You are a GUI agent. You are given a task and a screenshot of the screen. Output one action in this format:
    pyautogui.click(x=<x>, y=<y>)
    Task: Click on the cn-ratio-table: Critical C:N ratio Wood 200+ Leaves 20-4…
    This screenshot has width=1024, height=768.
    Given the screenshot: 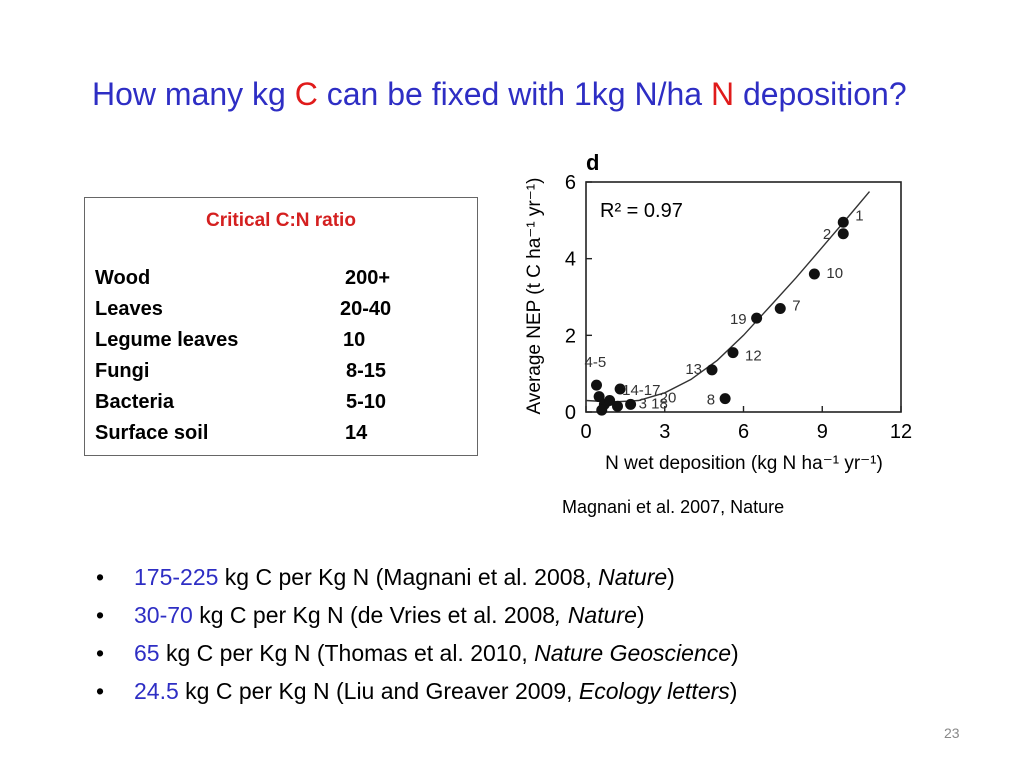 What is the action you would take?
    pyautogui.click(x=281, y=326)
    